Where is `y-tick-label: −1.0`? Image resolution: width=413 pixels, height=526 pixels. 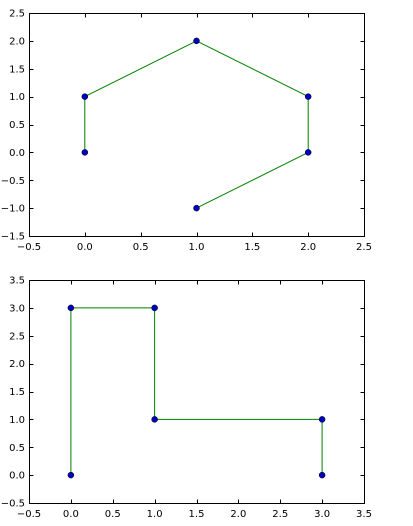
y-tick-label: −1.0 is located at coordinates (13, 209).